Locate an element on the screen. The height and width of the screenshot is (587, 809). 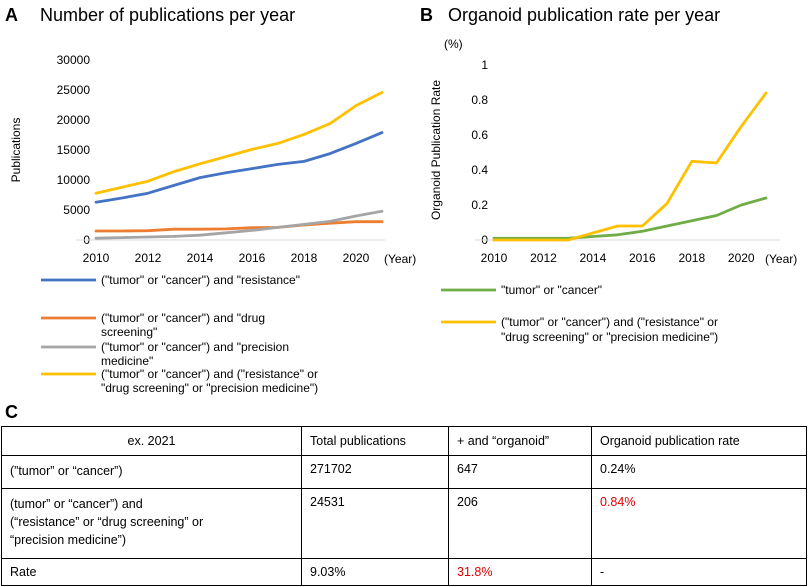
legend-entry-text: ("tumor" or "cancer") and "resistance" is located at coordinates (200, 280).